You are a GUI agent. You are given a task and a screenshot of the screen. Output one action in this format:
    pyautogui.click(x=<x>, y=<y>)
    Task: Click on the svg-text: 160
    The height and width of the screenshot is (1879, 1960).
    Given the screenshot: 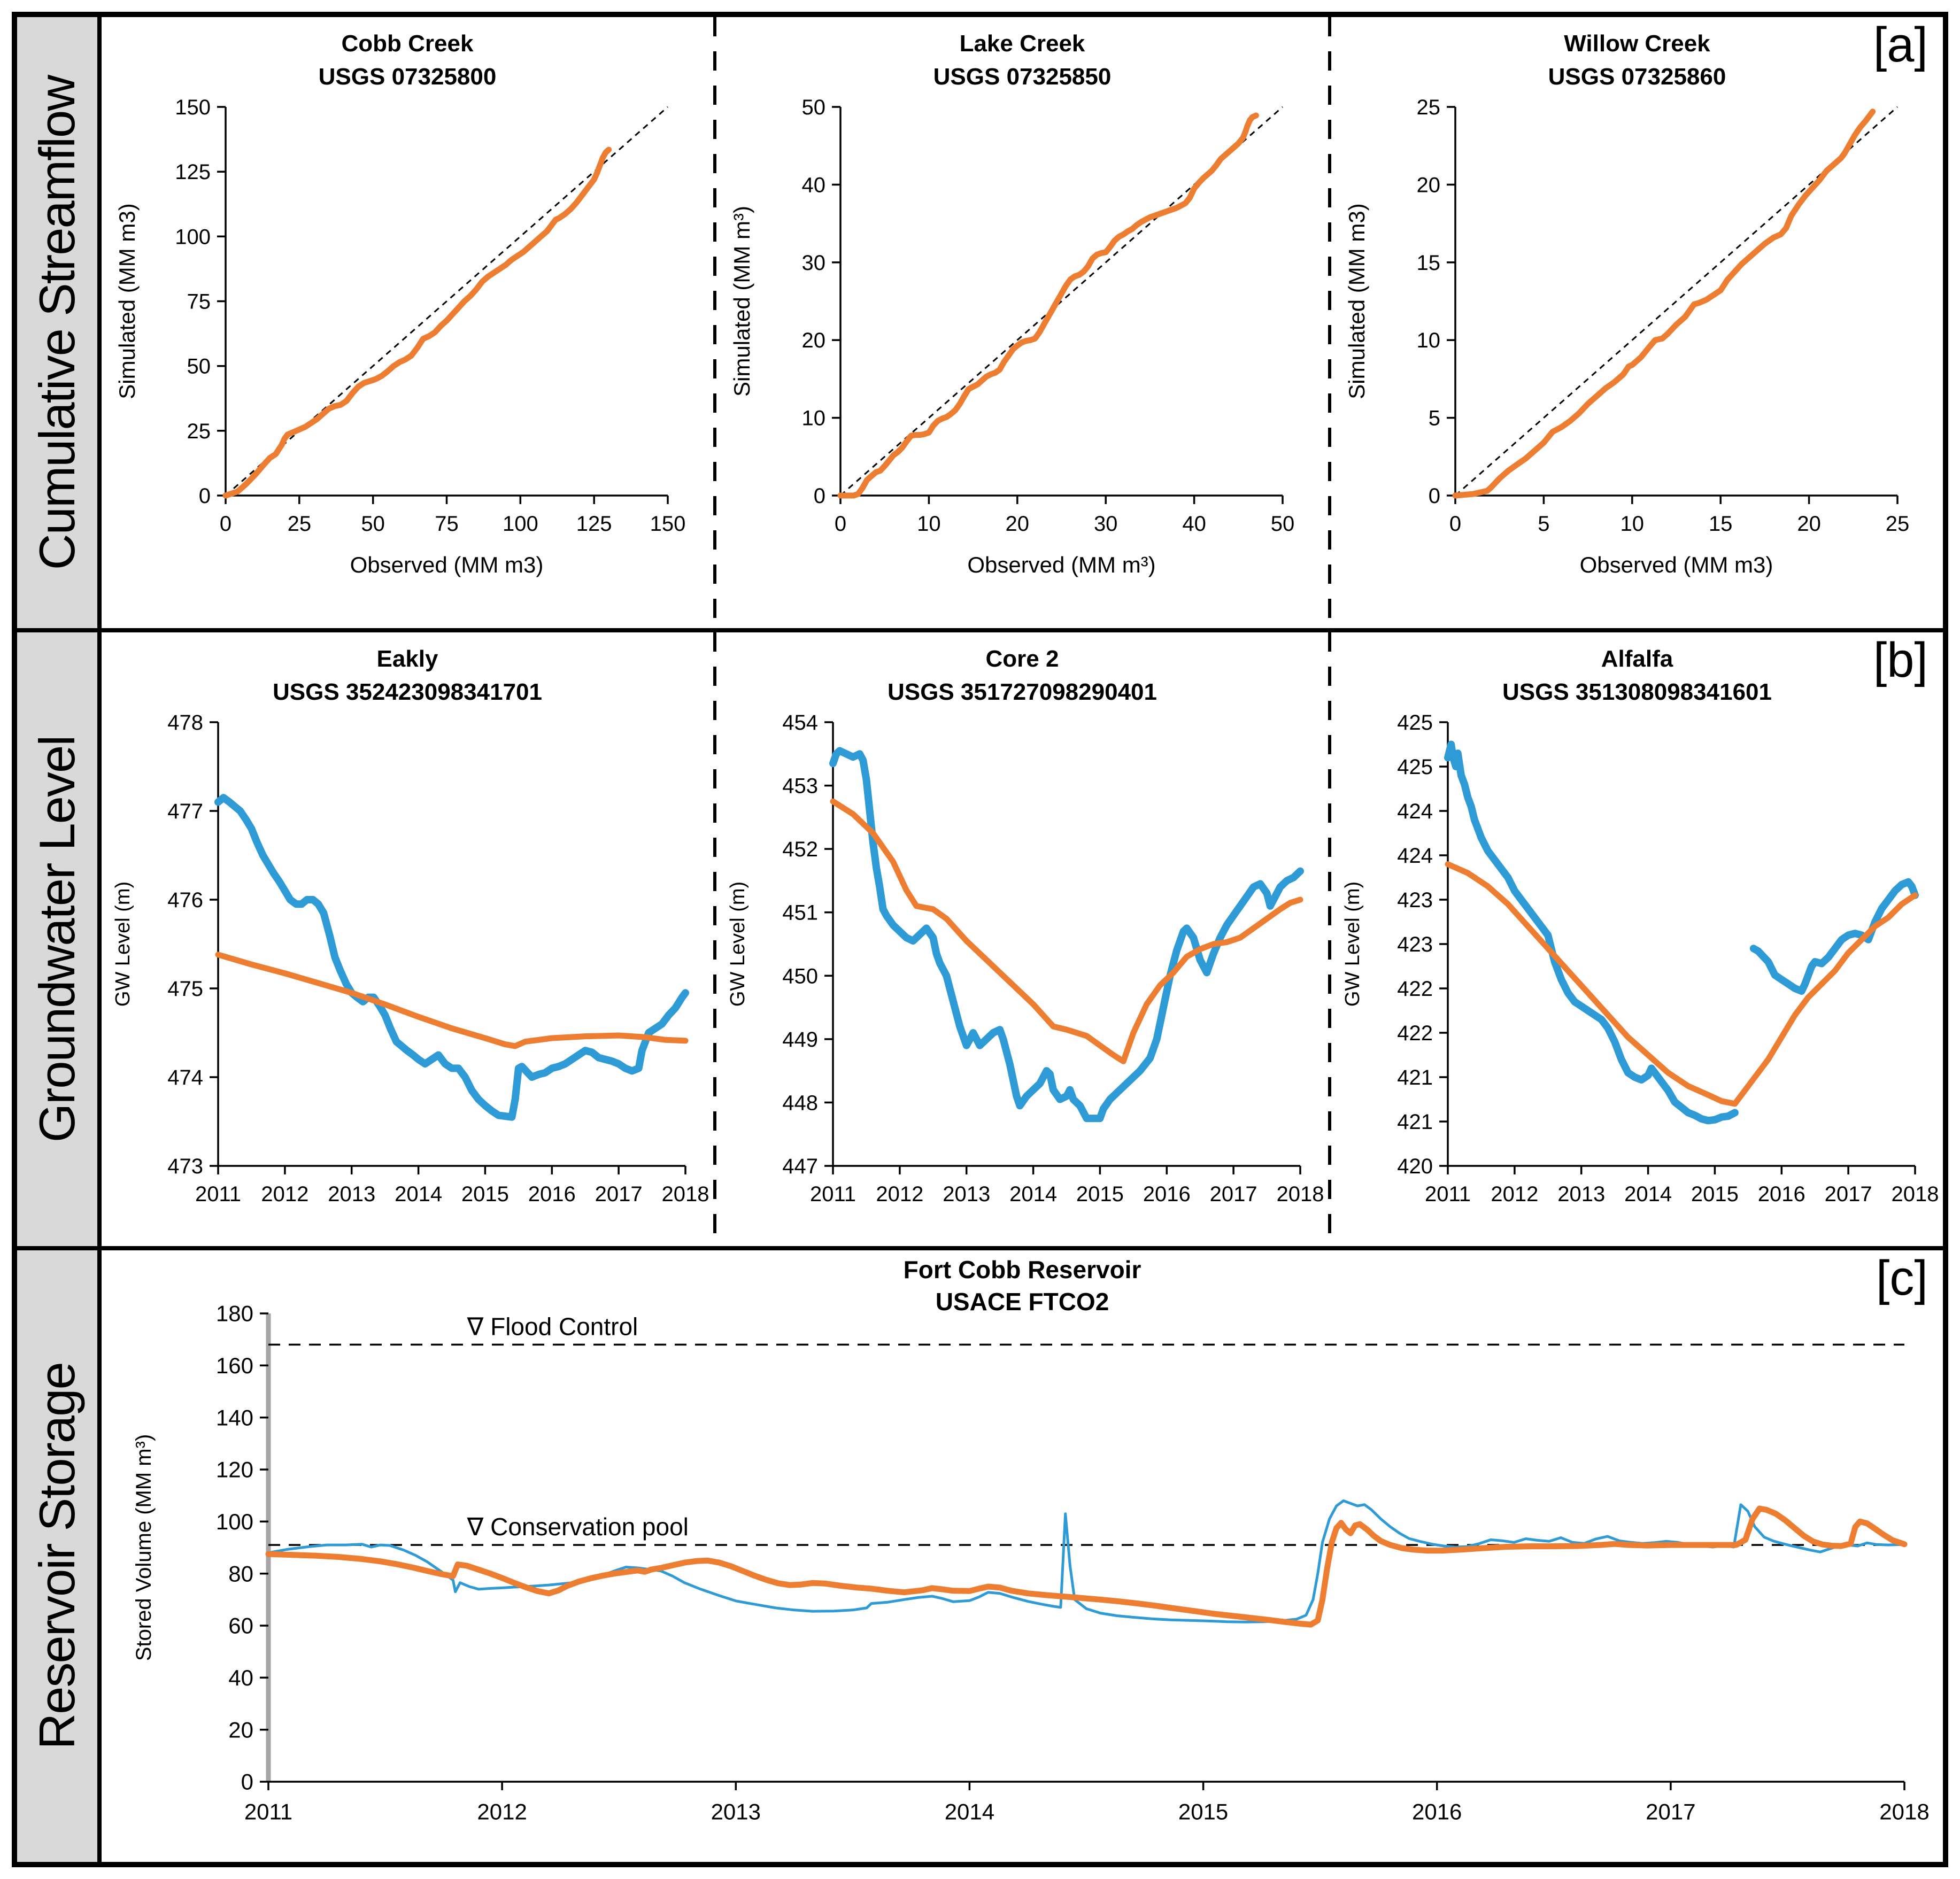 What is the action you would take?
    pyautogui.click(x=234, y=1366)
    